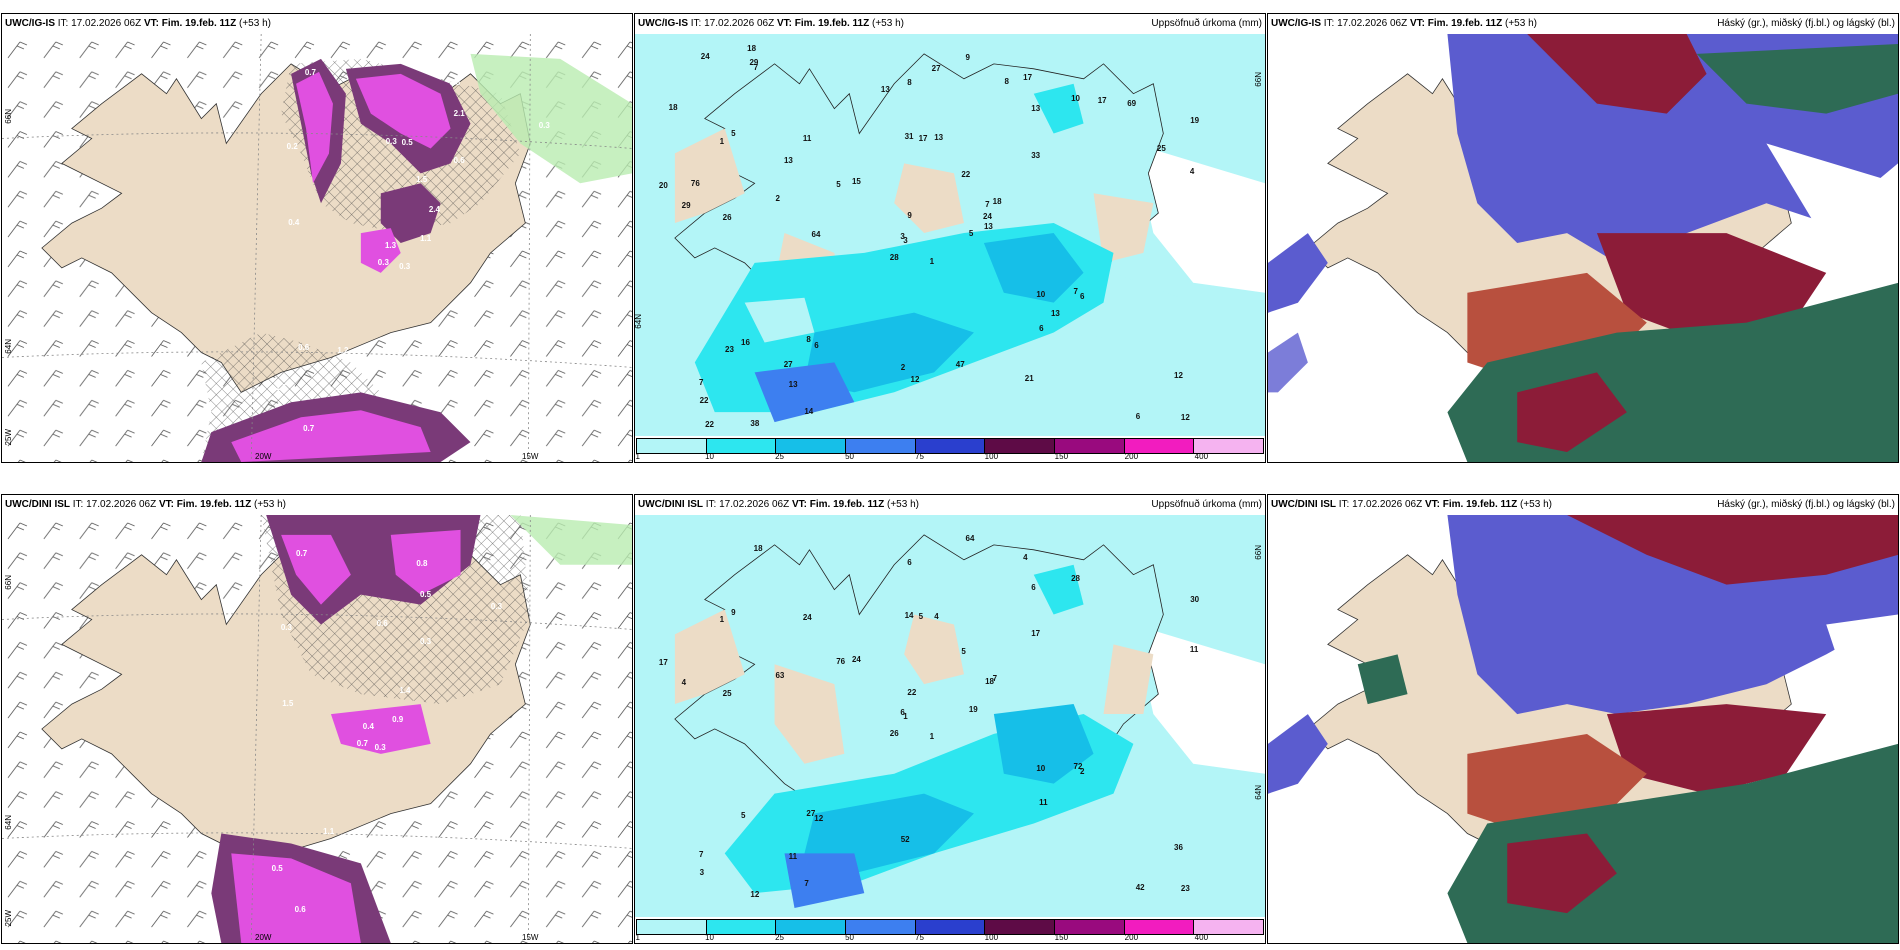  Describe the element at coordinates (407, 143) in the screenshot. I see `value-label: 0.5` at that location.